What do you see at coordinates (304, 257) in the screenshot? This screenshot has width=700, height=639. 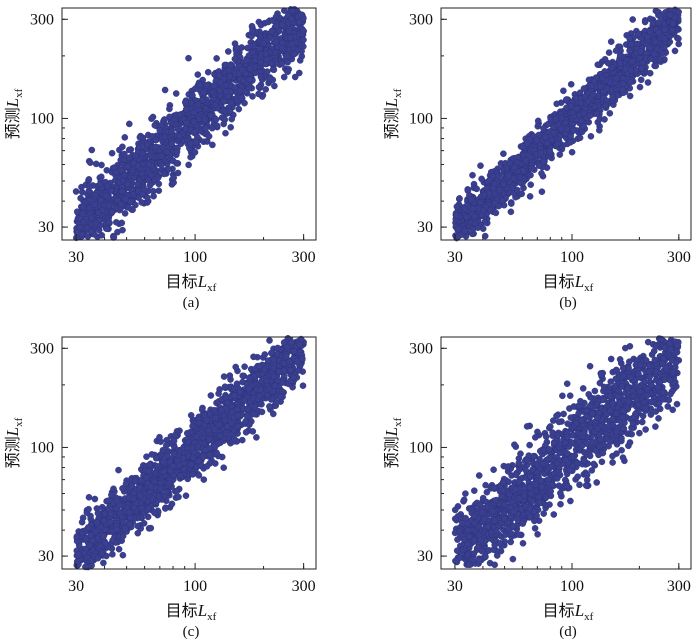 I see `x-tick-label: 300` at bounding box center [304, 257].